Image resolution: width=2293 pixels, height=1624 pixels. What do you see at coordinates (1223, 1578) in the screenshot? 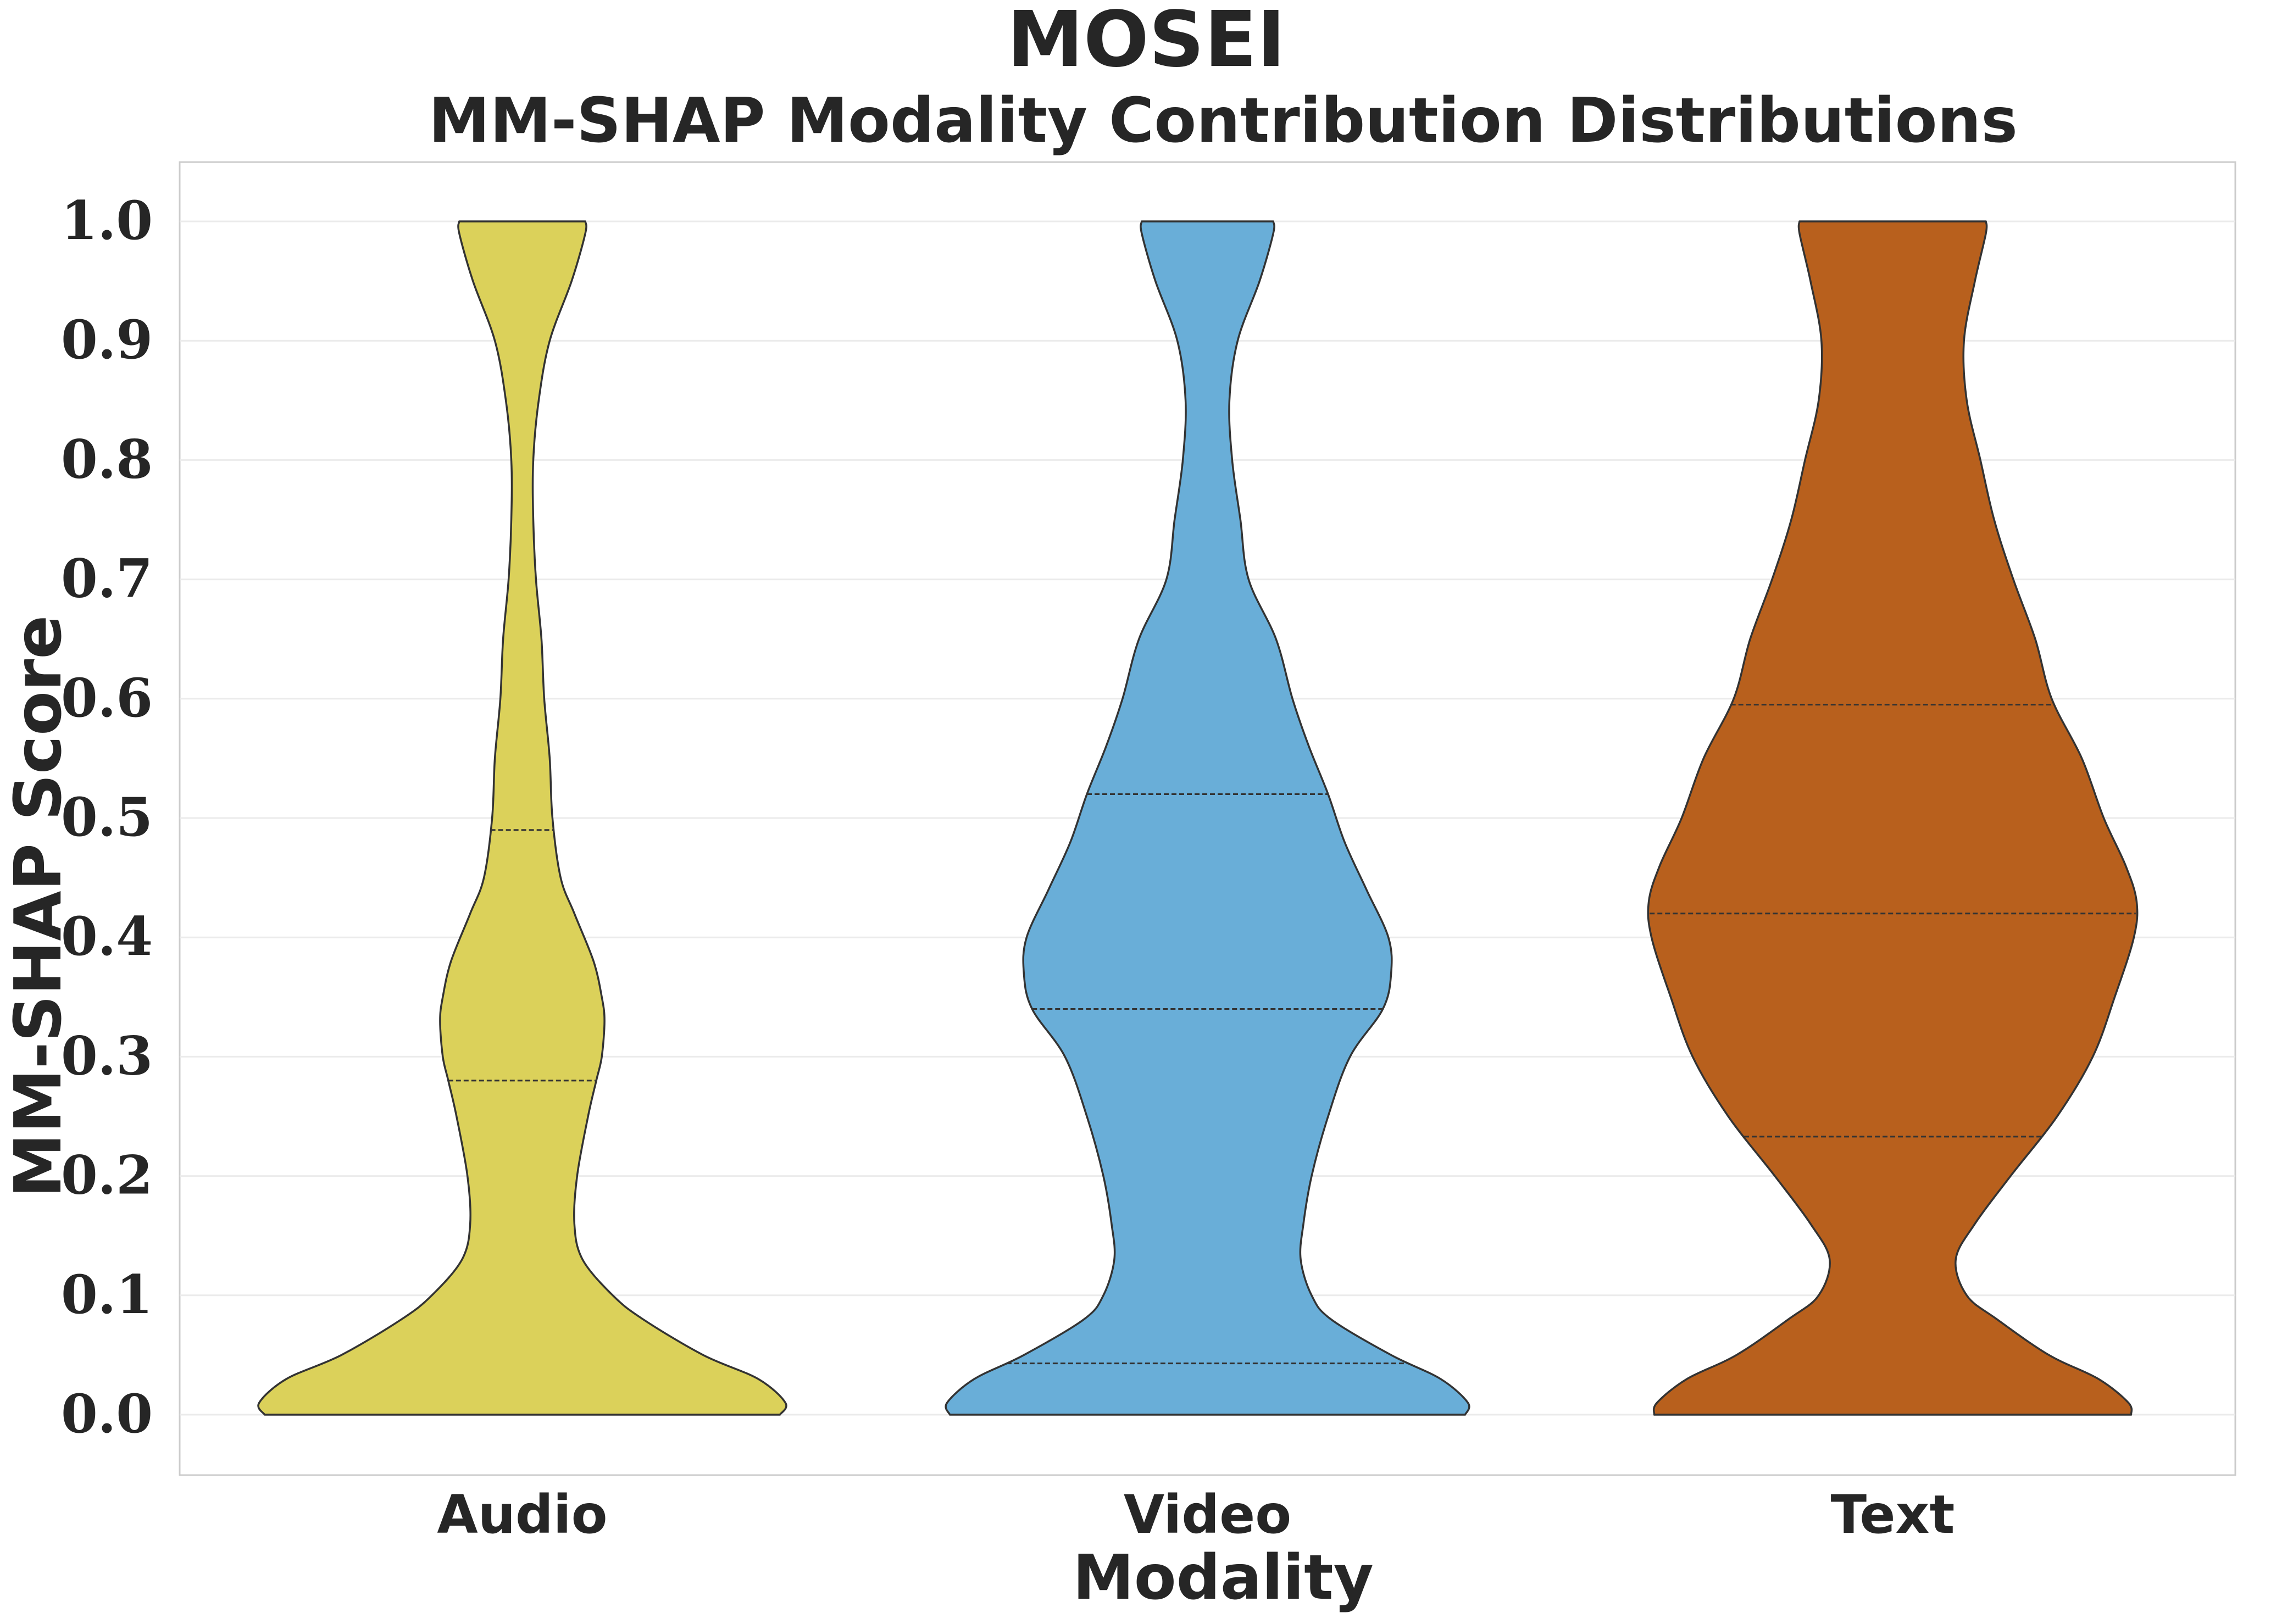
I see `x-axis-label: Modality` at bounding box center [1223, 1578].